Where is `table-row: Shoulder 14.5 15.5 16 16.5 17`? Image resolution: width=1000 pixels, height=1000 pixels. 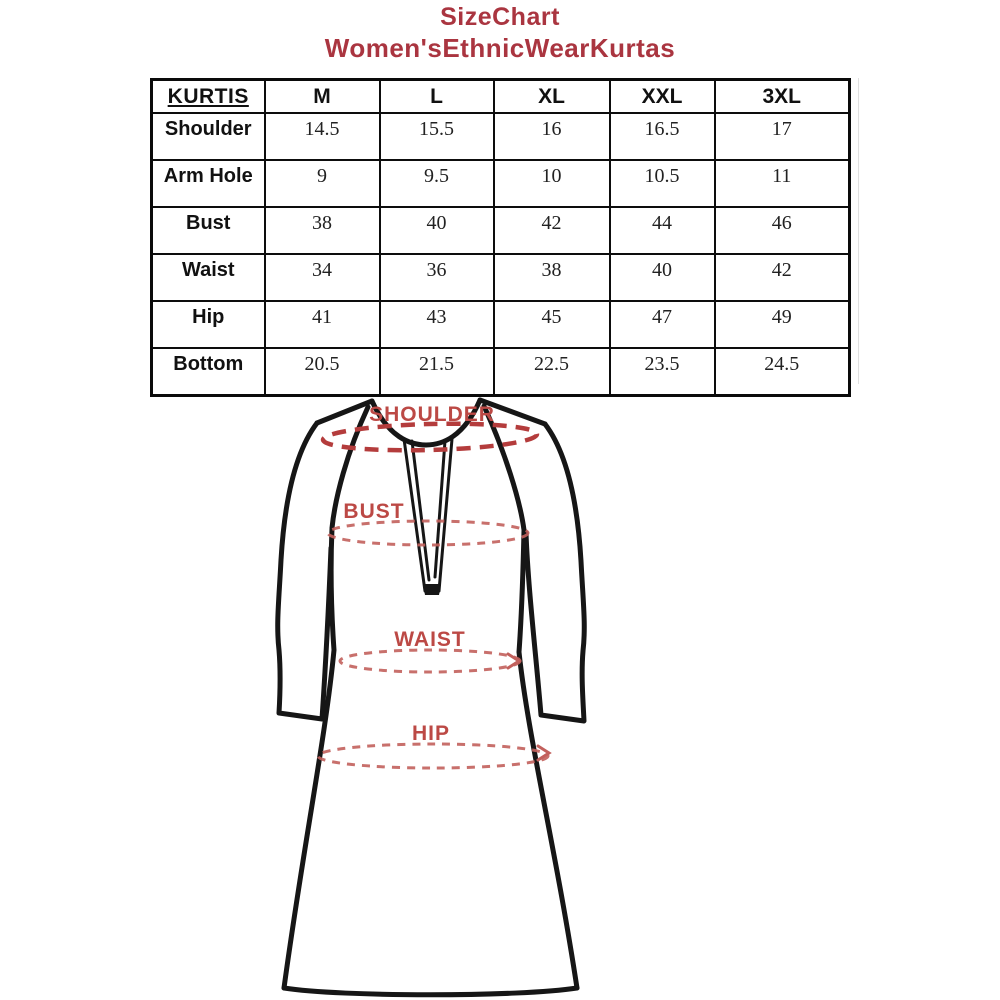 table-row: Shoulder 14.5 15.5 16 16.5 17 is located at coordinates (500, 136).